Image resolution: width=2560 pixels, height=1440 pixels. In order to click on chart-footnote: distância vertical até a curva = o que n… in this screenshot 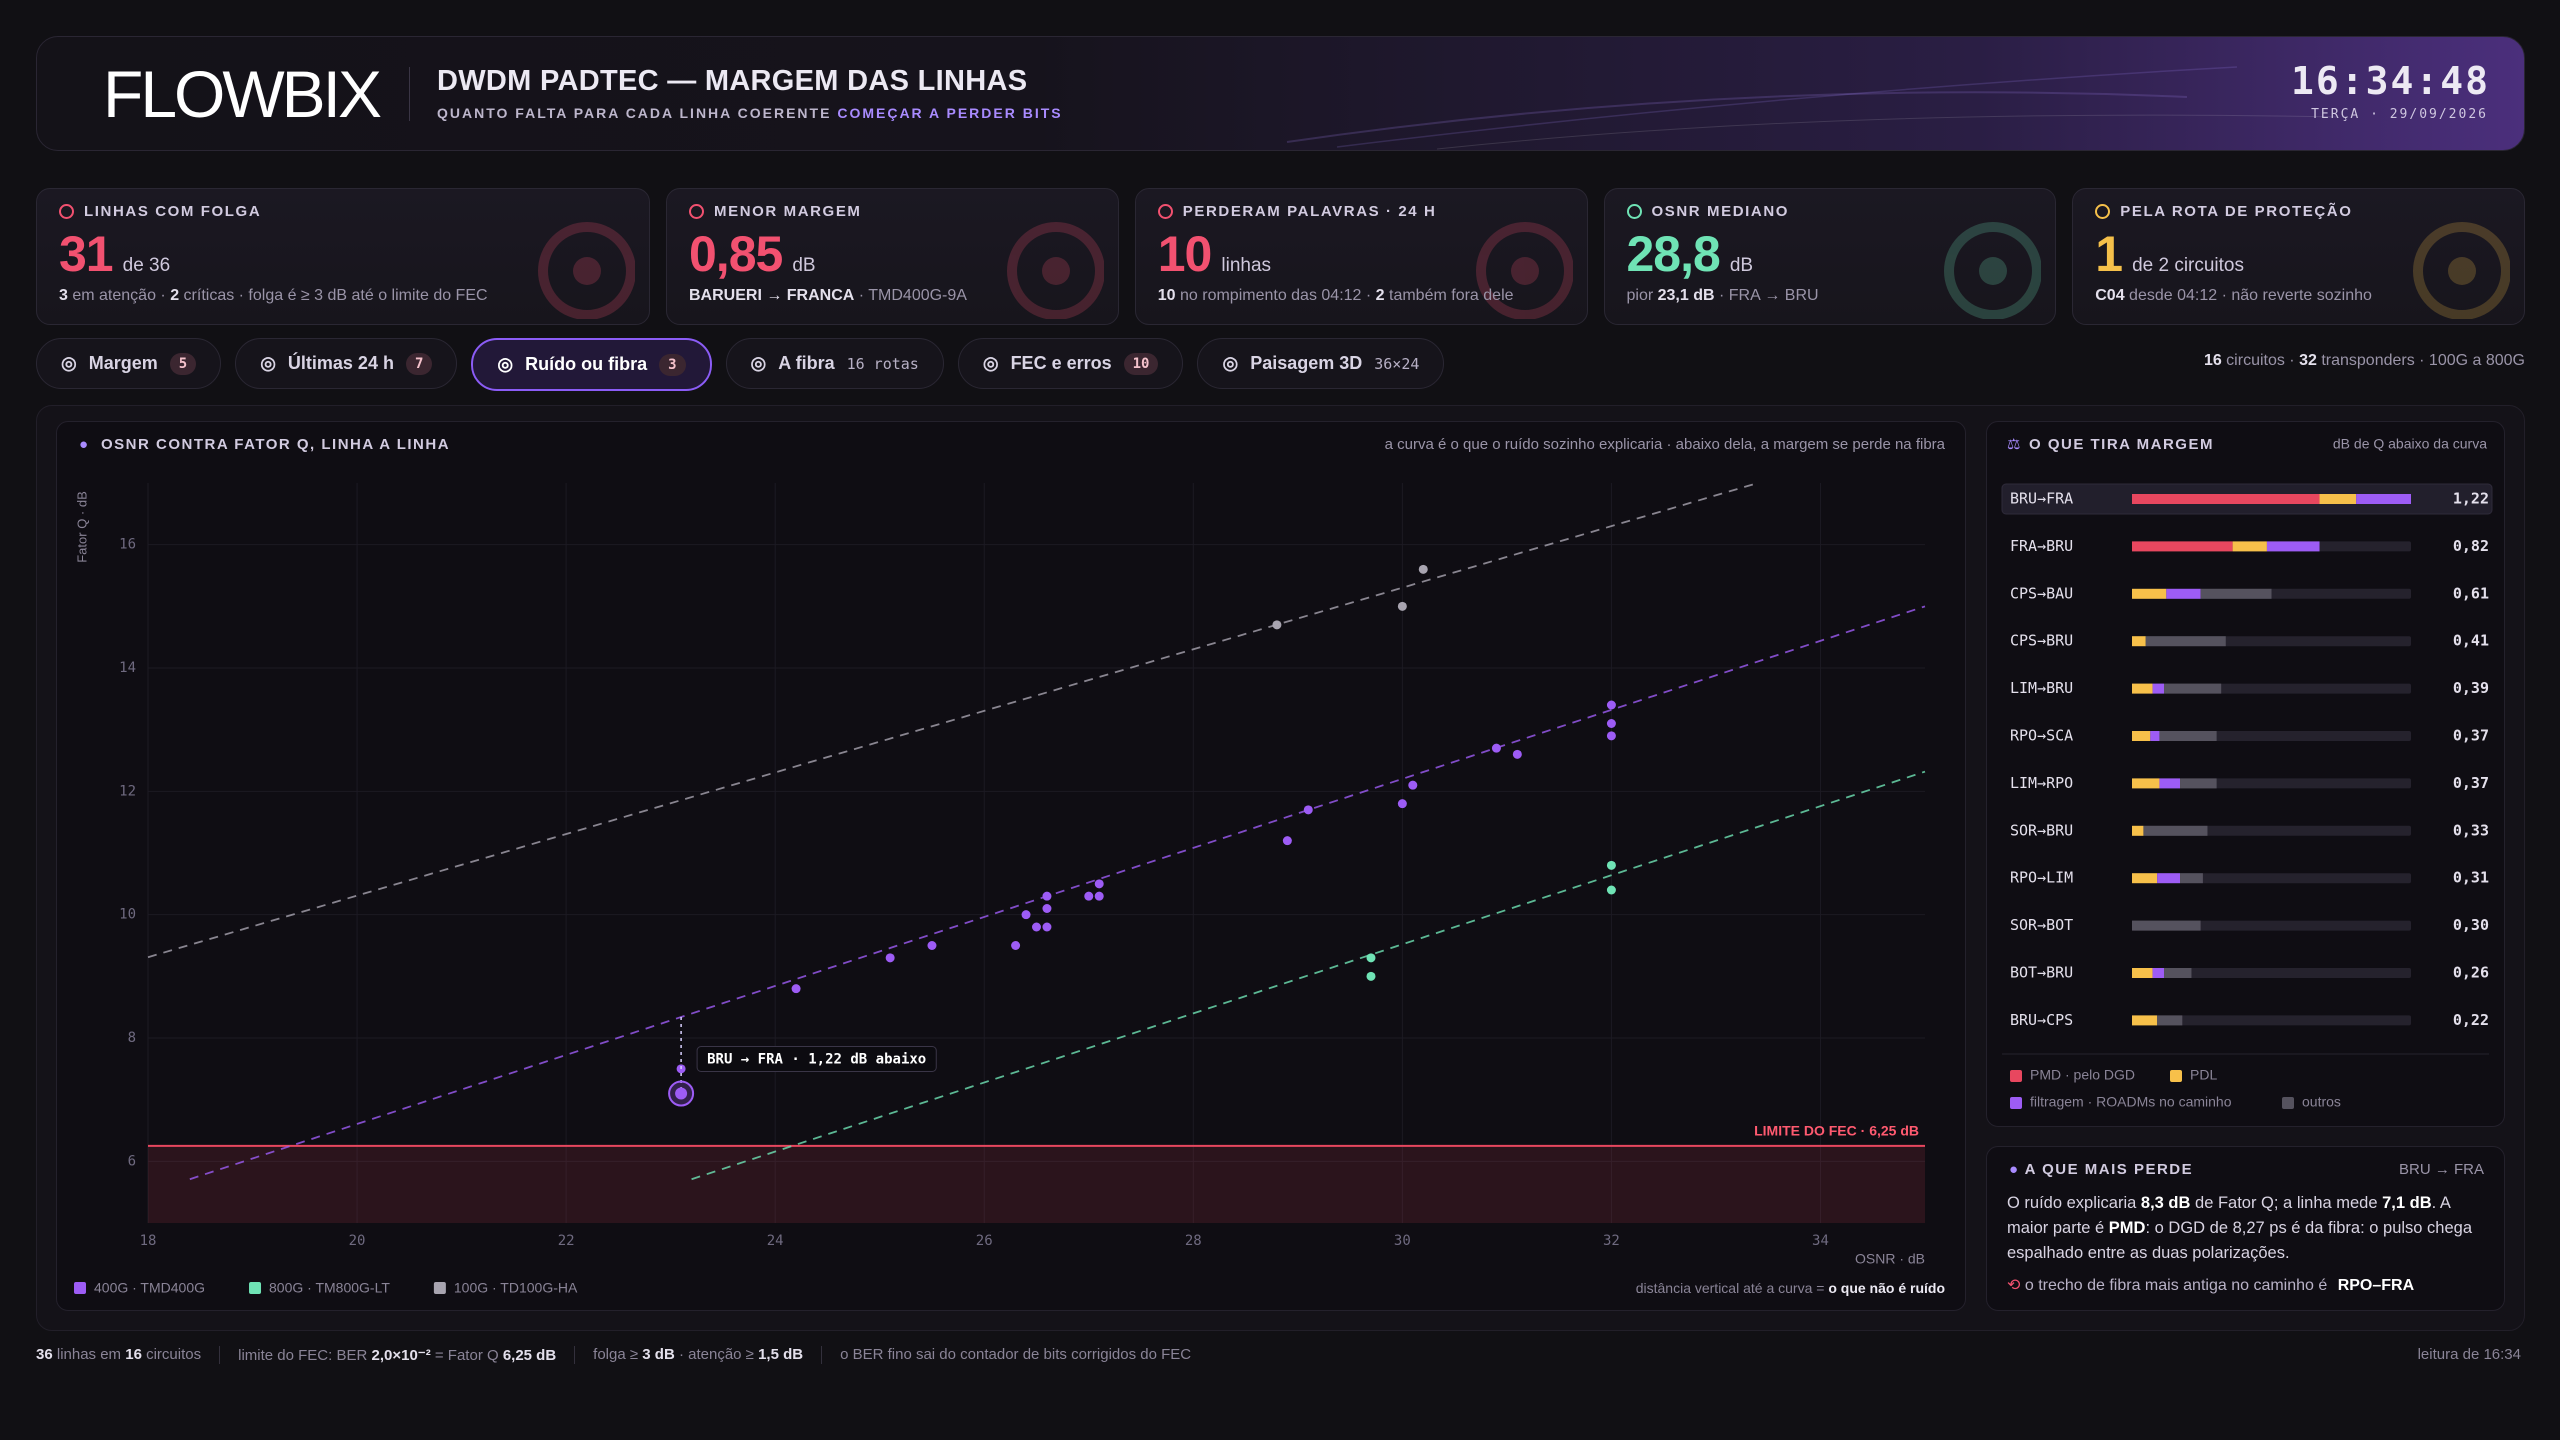, I will do `click(1790, 1288)`.